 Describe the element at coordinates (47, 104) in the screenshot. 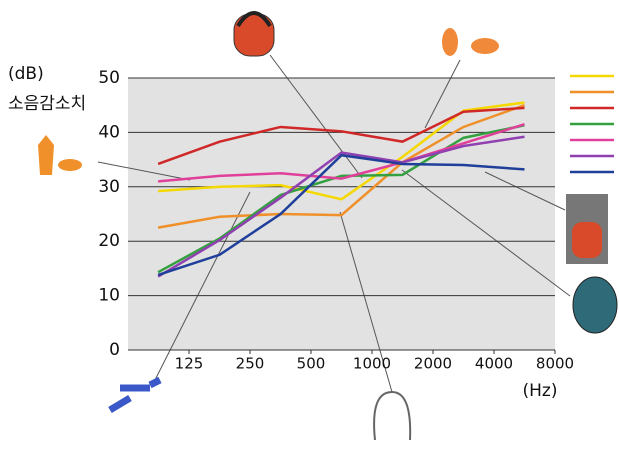

I see `y-axis-label: 소음감소치` at that location.